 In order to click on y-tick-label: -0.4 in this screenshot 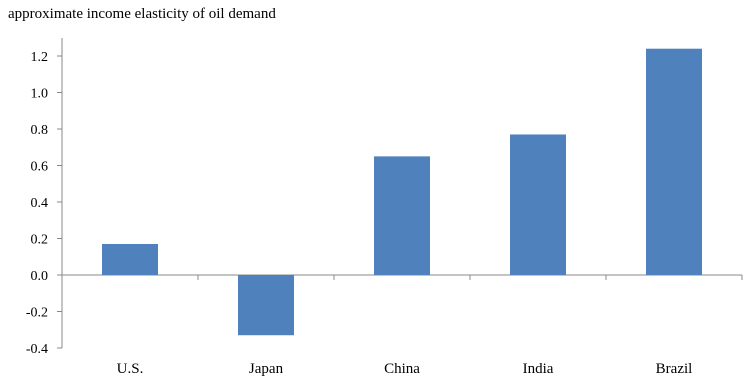, I will do `click(37, 349)`.